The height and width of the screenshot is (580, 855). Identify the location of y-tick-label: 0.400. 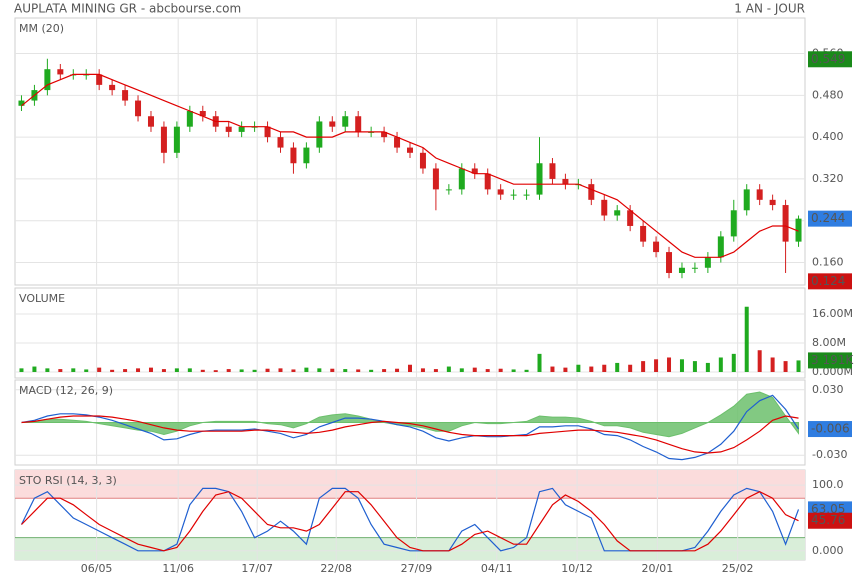
(828, 136).